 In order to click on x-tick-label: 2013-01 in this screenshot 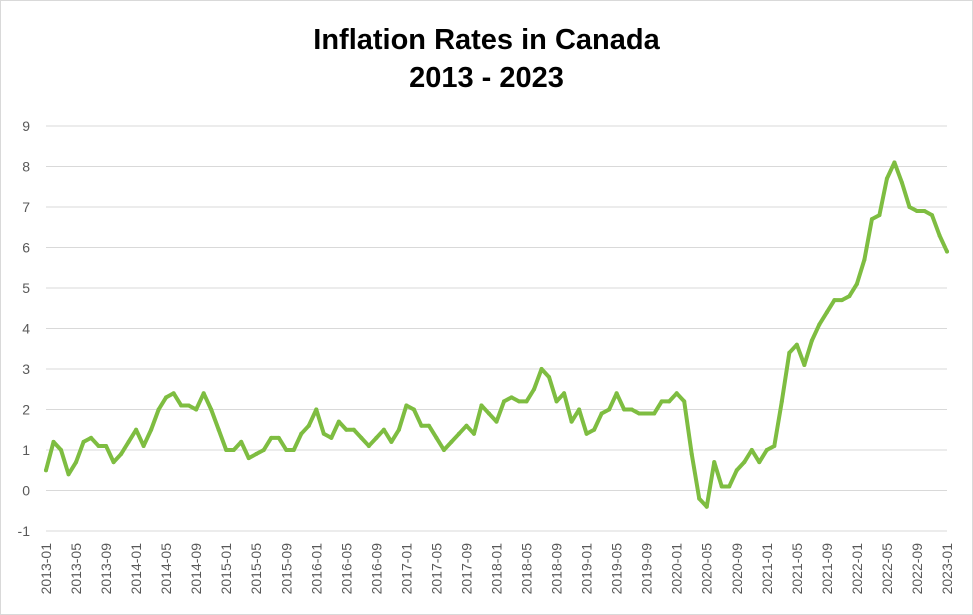, I will do `click(46, 569)`.